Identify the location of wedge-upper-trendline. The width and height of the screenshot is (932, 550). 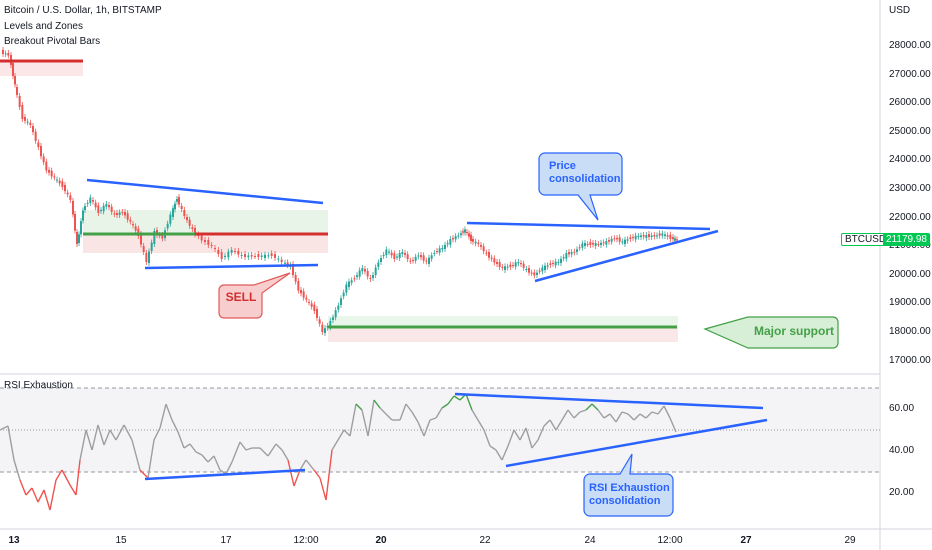
(205, 191).